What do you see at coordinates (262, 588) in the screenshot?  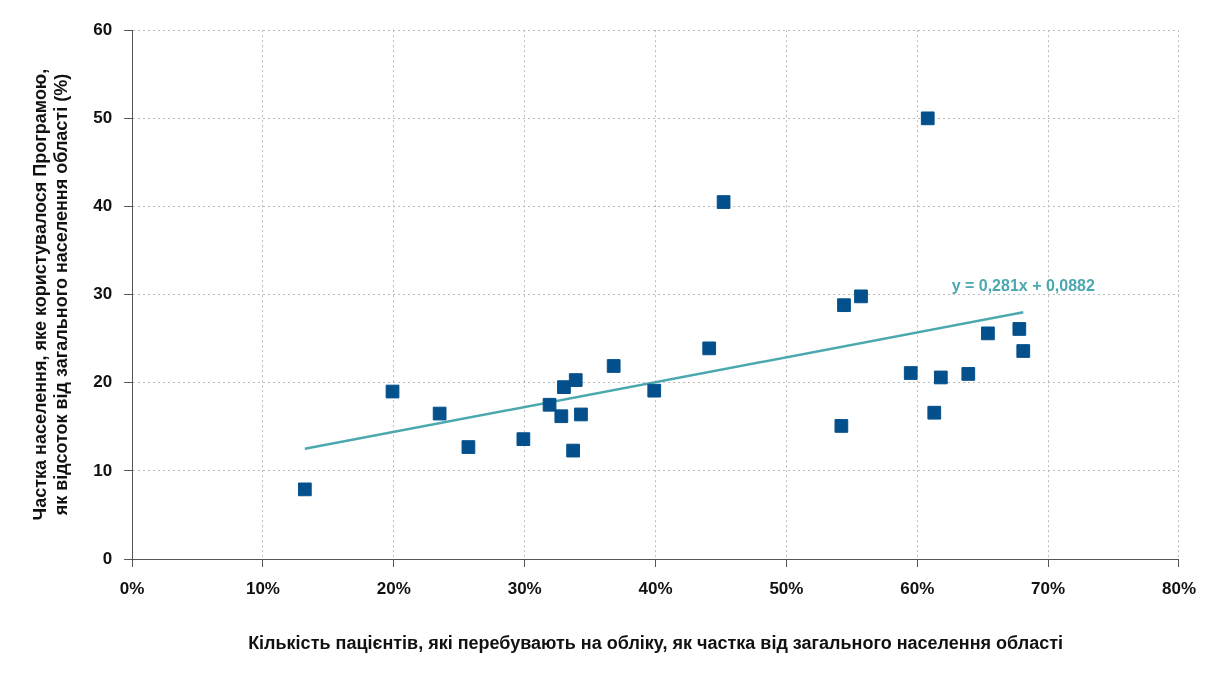 I see `x-tick-label: 10%` at bounding box center [262, 588].